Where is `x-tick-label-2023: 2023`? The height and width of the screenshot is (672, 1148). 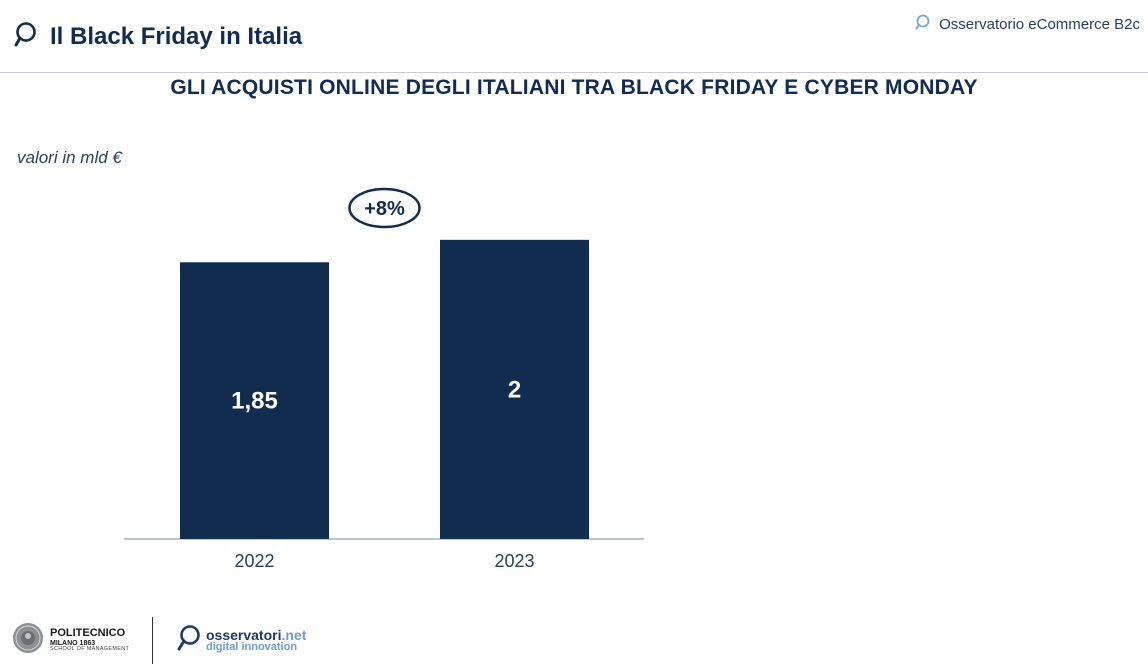
x-tick-label-2023: 2023 is located at coordinates (514, 561).